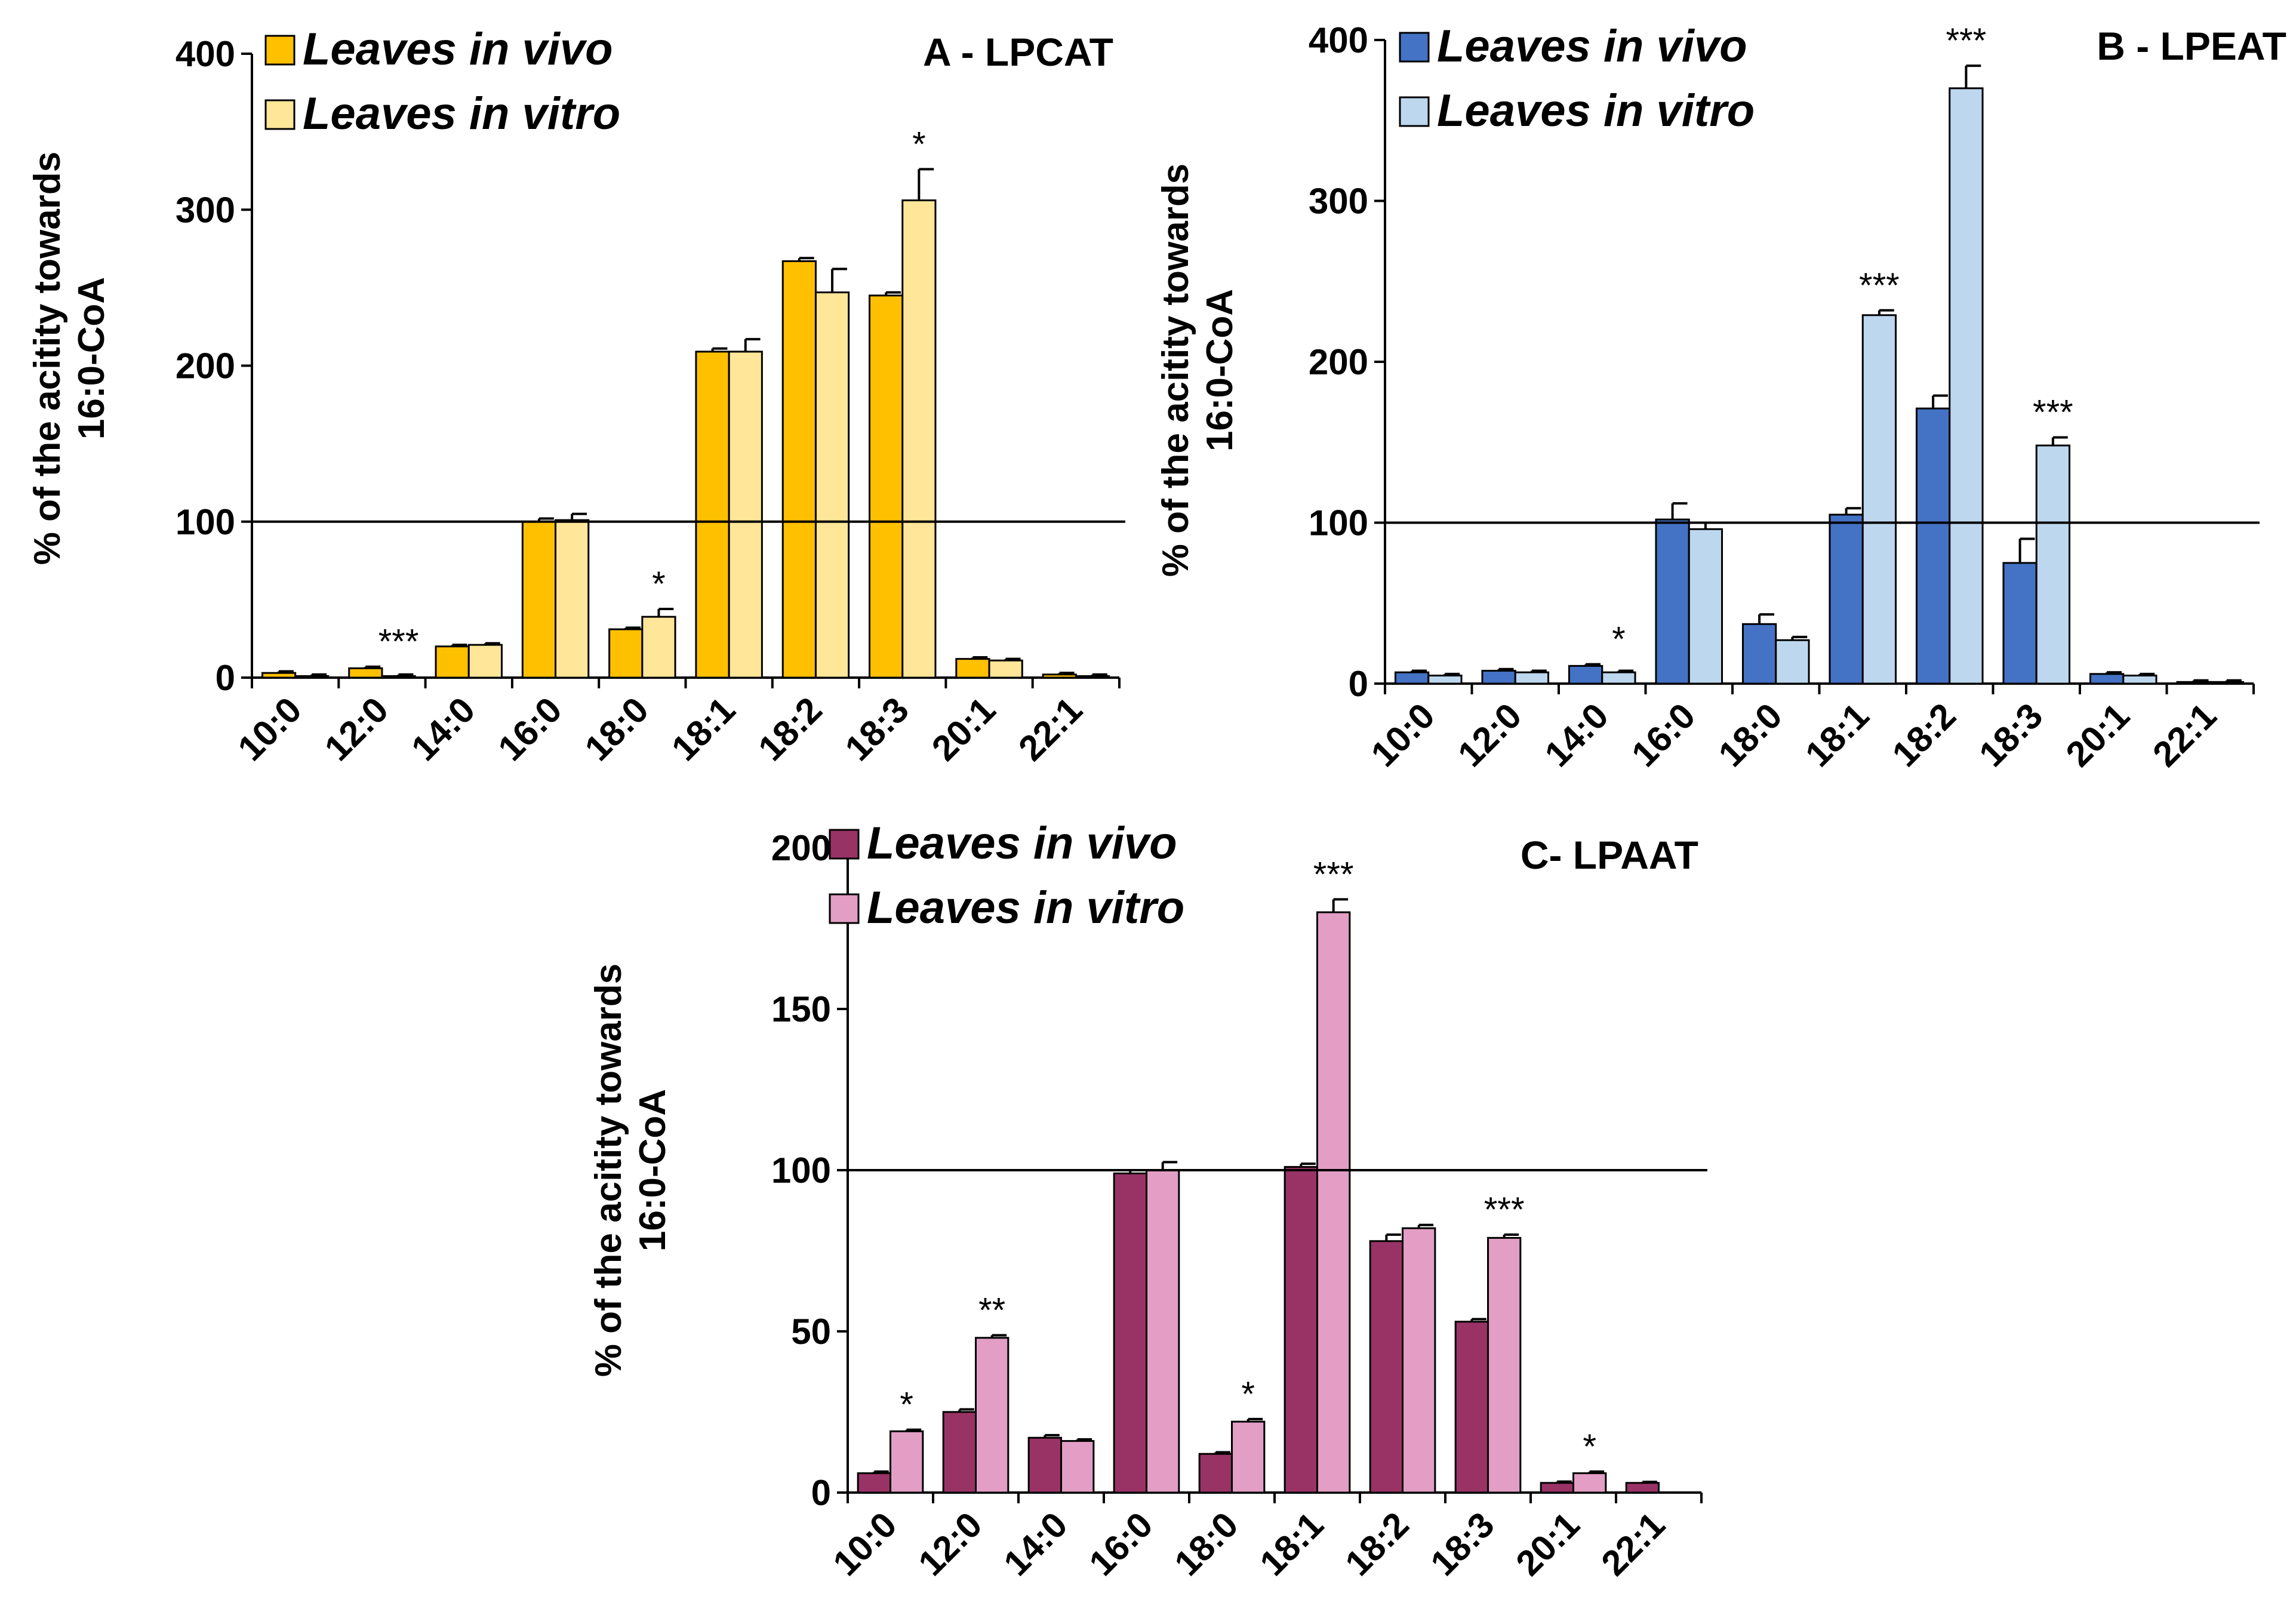  I want to click on y-tick-label: 100, so click(205, 522).